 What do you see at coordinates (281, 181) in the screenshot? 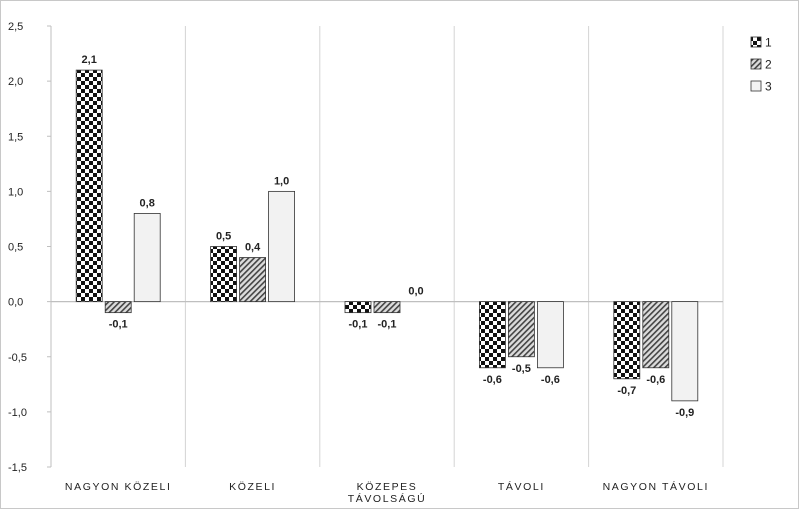
I see `data-label: 1,0` at bounding box center [281, 181].